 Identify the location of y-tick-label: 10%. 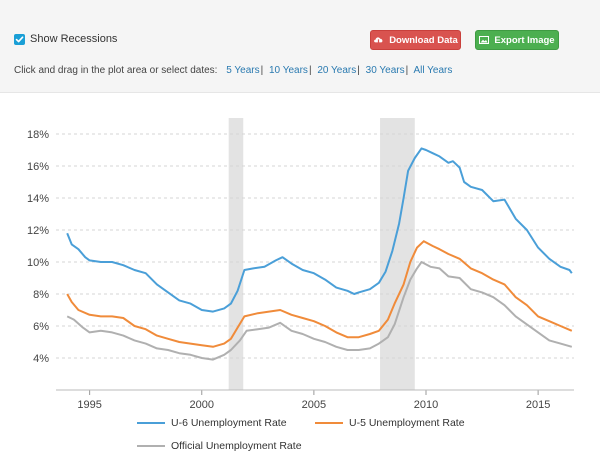
(38, 263).